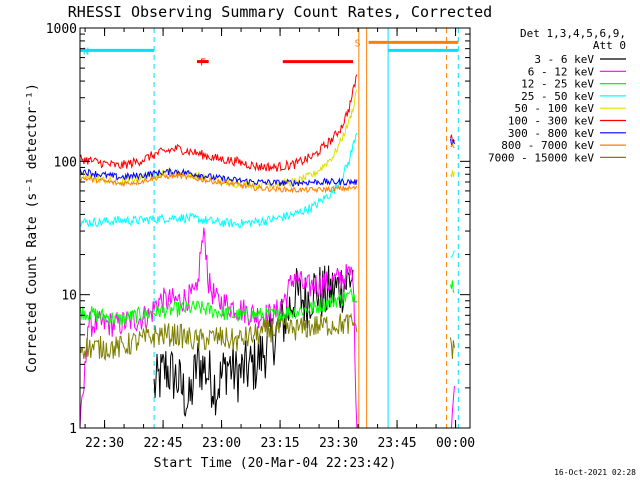 The width and height of the screenshot is (640, 480). Describe the element at coordinates (65, 162) in the screenshot. I see `y-tick-label: 100` at that location.